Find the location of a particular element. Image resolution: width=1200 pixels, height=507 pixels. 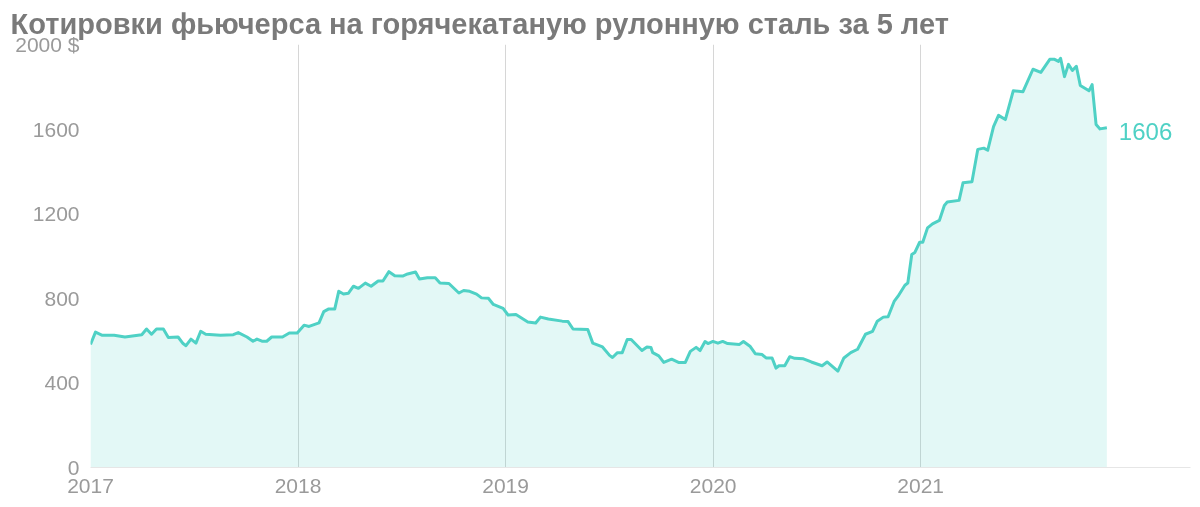

x-tick-label: 2018 is located at coordinates (298, 485).